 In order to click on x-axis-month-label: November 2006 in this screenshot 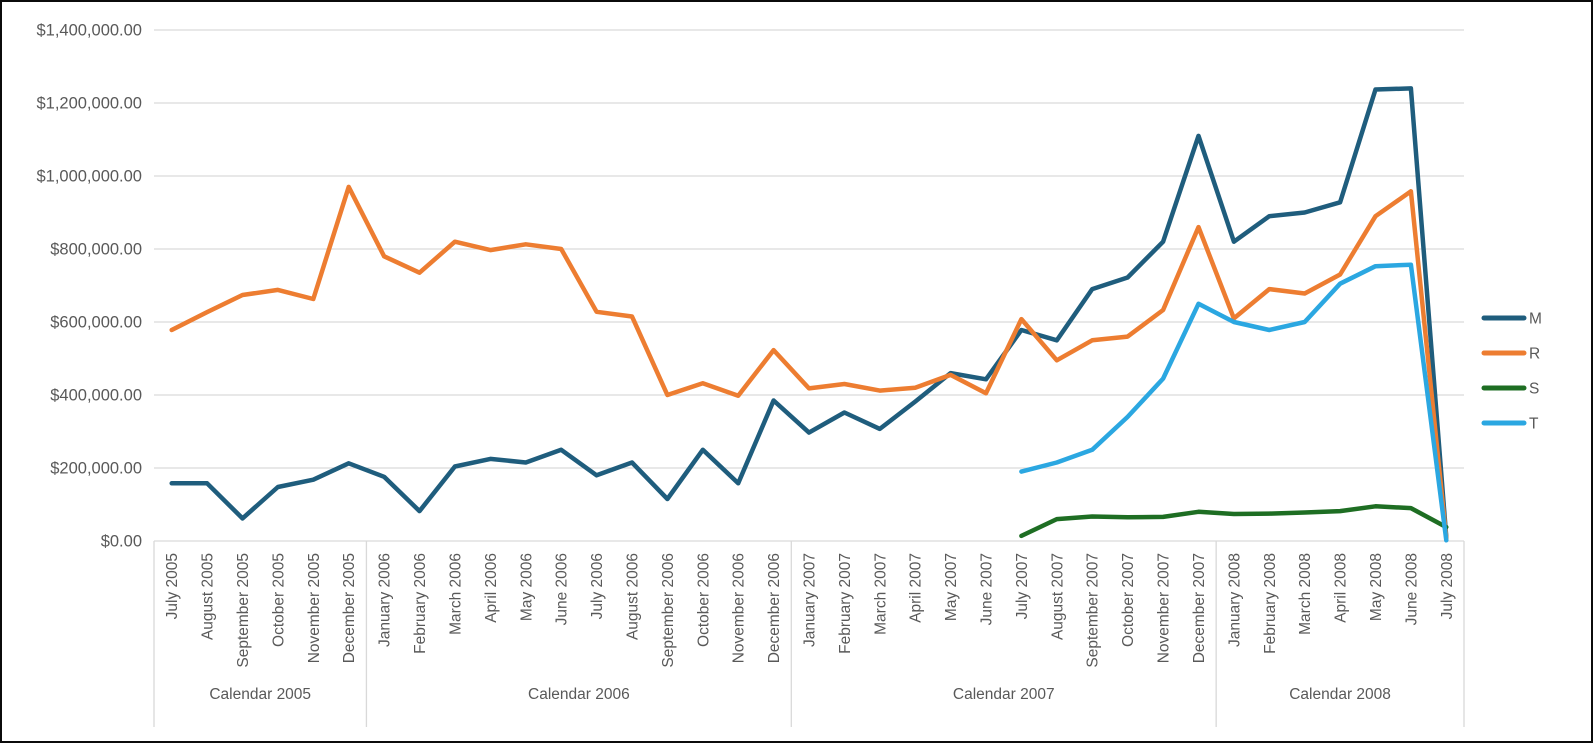, I will do `click(739, 608)`.